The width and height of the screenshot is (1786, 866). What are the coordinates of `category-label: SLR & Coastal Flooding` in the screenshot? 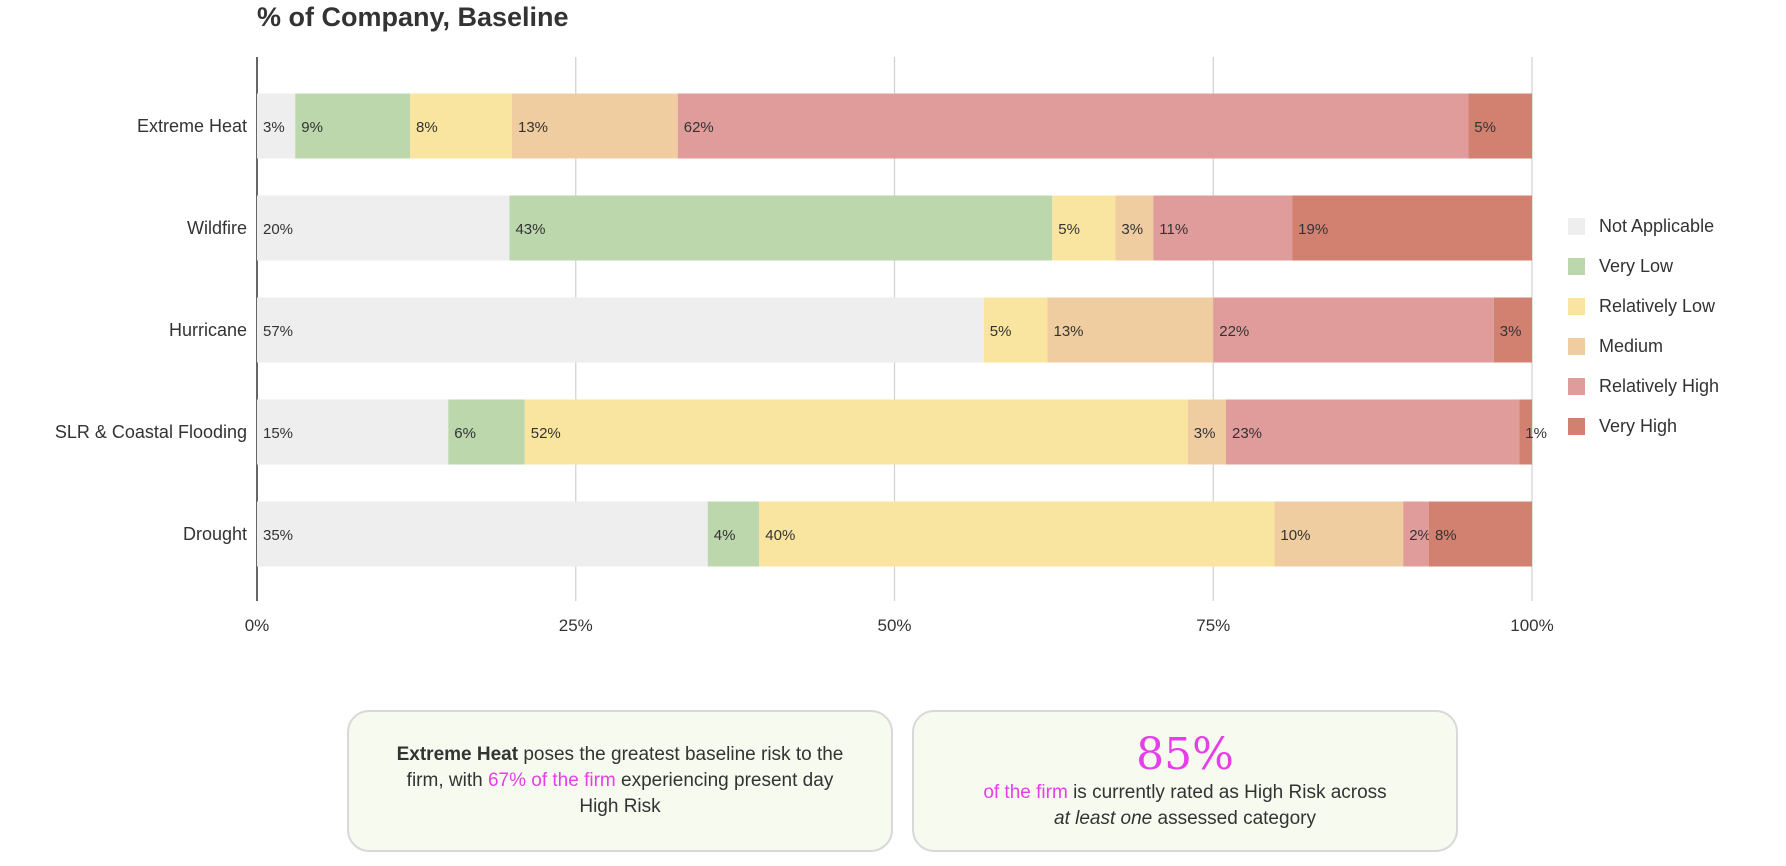 It's located at (151, 432).